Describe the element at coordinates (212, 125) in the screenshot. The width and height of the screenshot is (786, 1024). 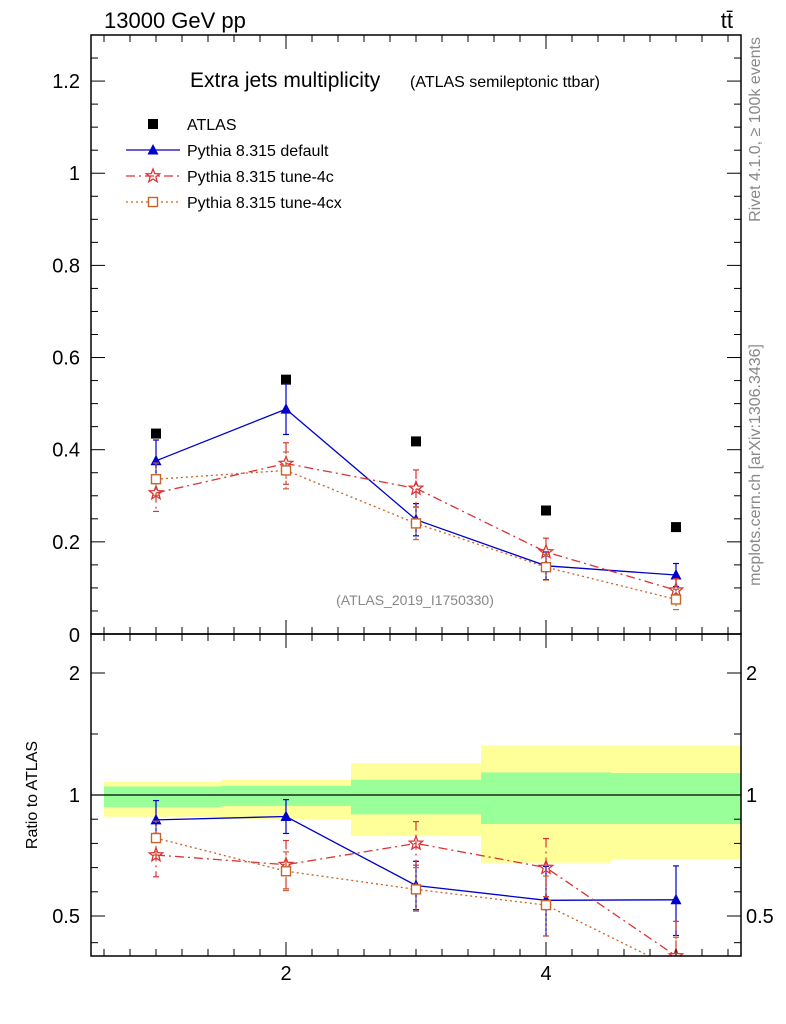
I see `legend-label: ATLAS` at that location.